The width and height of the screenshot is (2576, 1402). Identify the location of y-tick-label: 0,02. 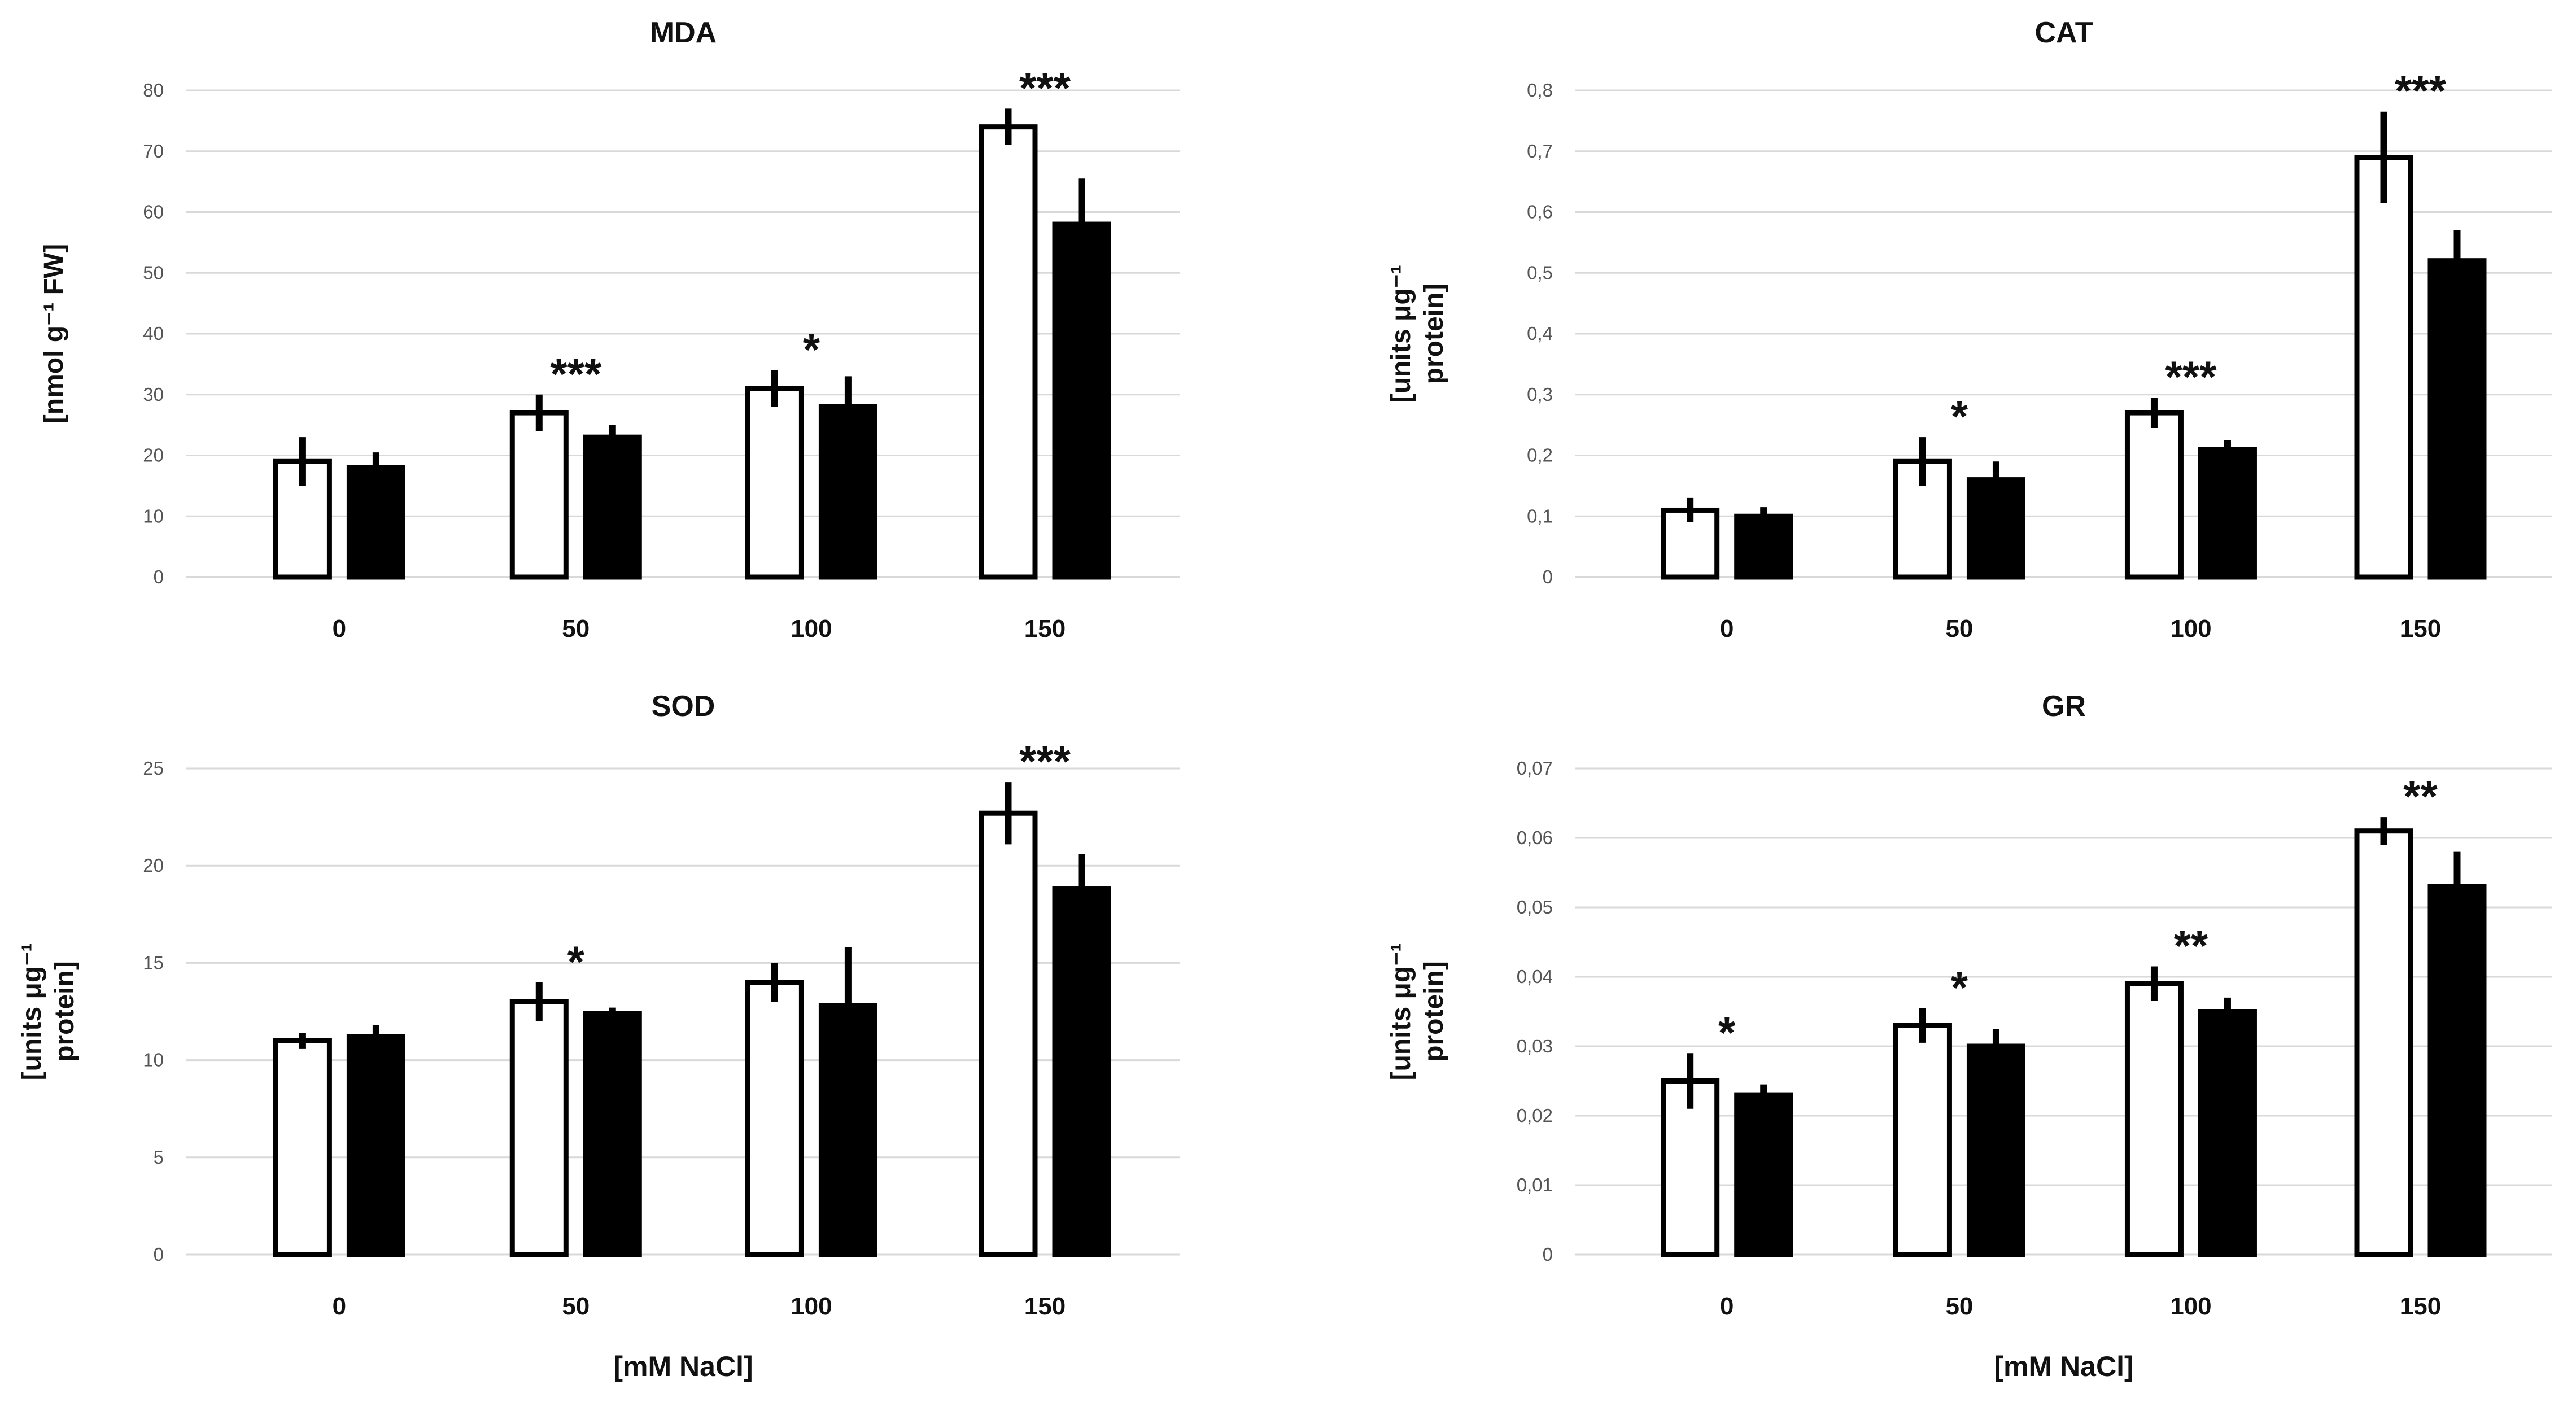
(1535, 1115).